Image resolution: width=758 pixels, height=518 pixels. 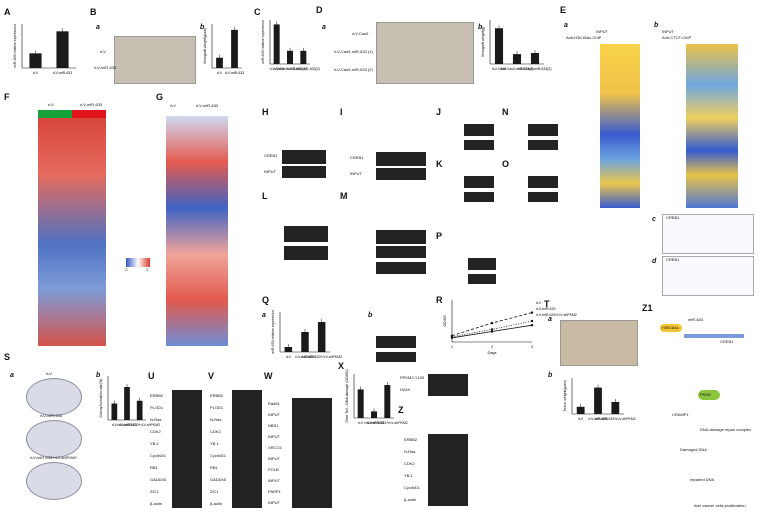 What do you see at coordinates (479, 145) in the screenshot?
I see `gel-j-actin` at bounding box center [479, 145].